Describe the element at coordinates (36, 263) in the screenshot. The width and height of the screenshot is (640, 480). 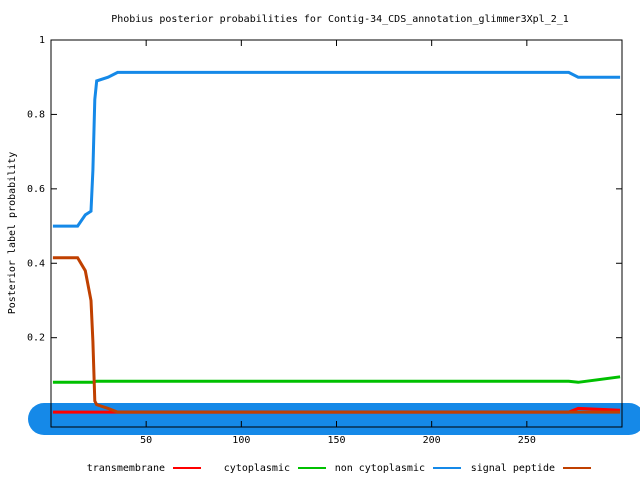
I see `y-tick-label: 0.4` at that location.